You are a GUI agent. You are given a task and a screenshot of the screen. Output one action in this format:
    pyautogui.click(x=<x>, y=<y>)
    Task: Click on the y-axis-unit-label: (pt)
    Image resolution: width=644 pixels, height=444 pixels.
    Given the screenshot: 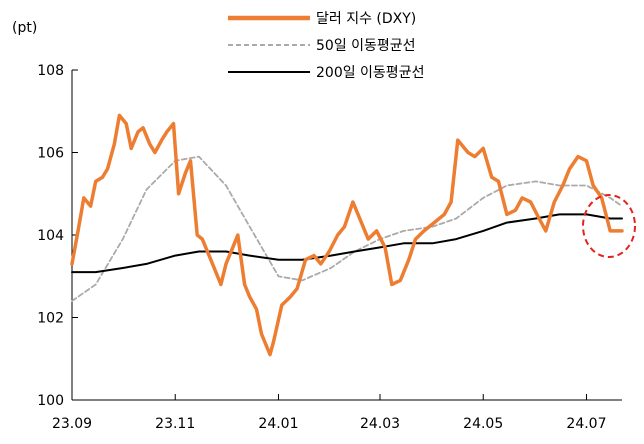 What is the action you would take?
    pyautogui.click(x=24, y=28)
    